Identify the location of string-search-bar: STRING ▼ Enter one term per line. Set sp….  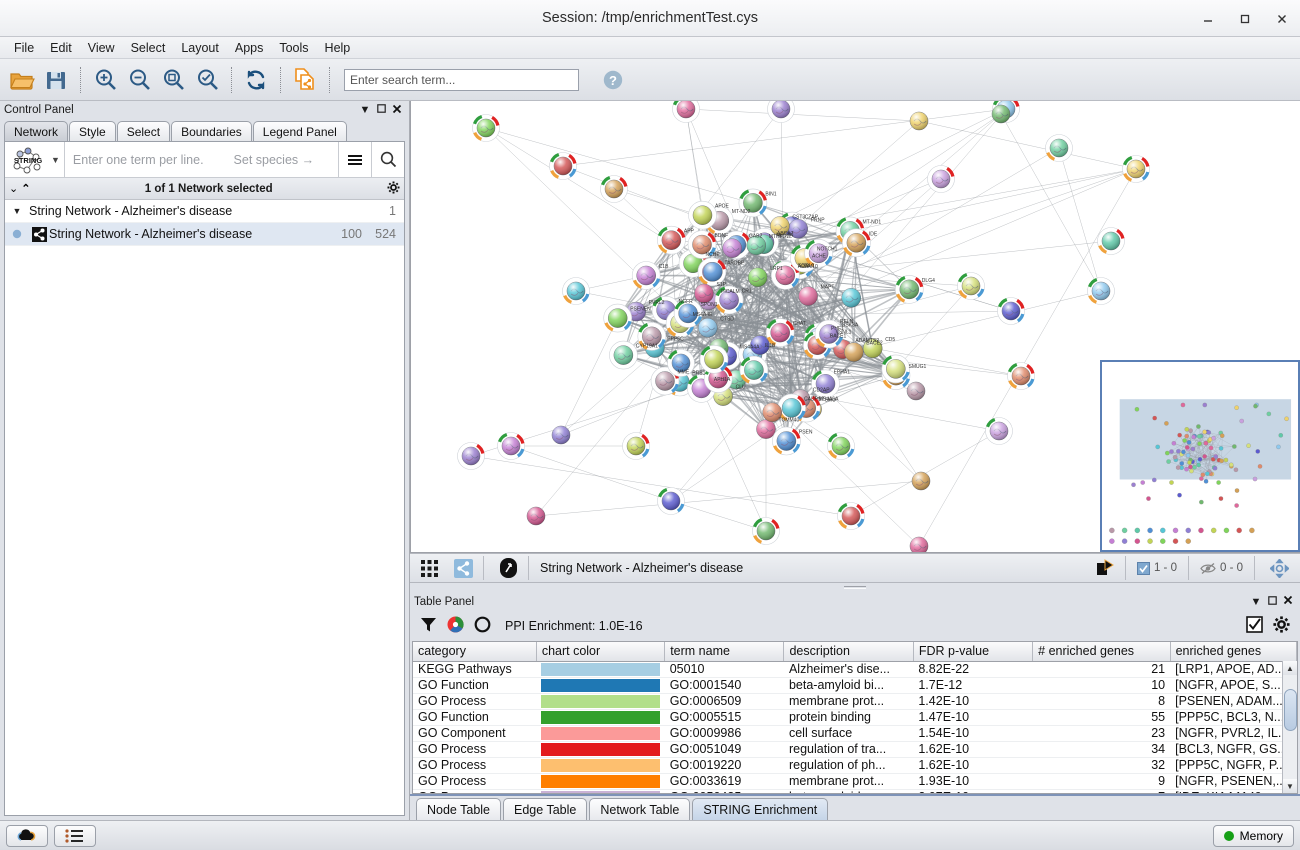
(204, 160).